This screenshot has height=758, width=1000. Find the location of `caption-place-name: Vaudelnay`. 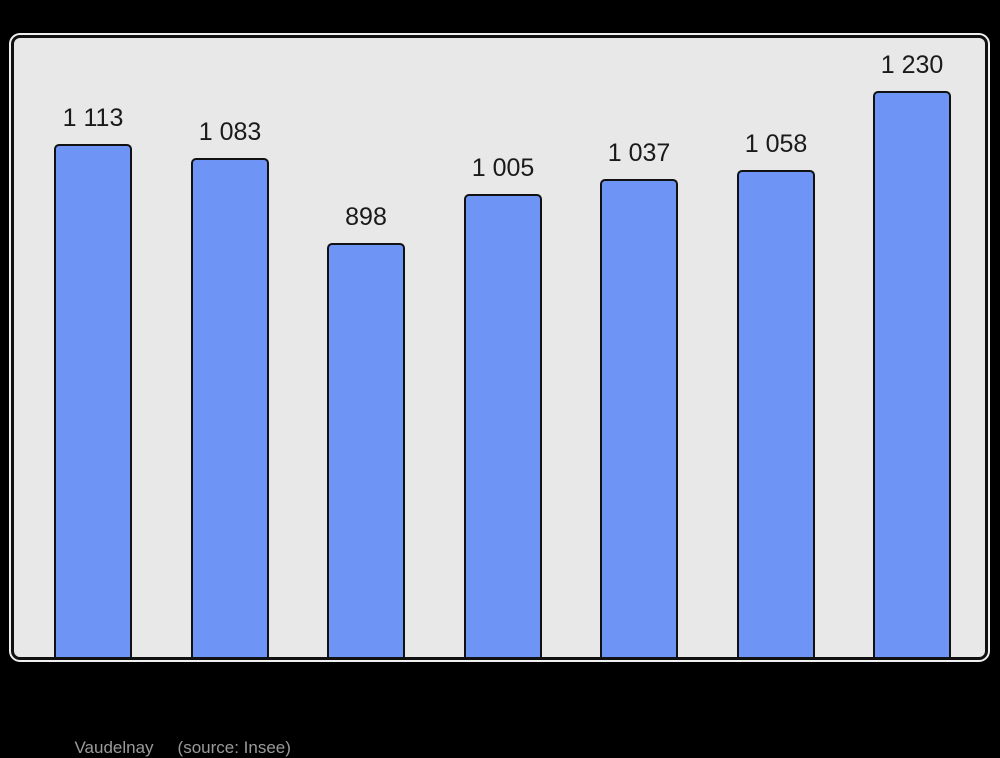

caption-place-name: Vaudelnay is located at coordinates (114, 747).